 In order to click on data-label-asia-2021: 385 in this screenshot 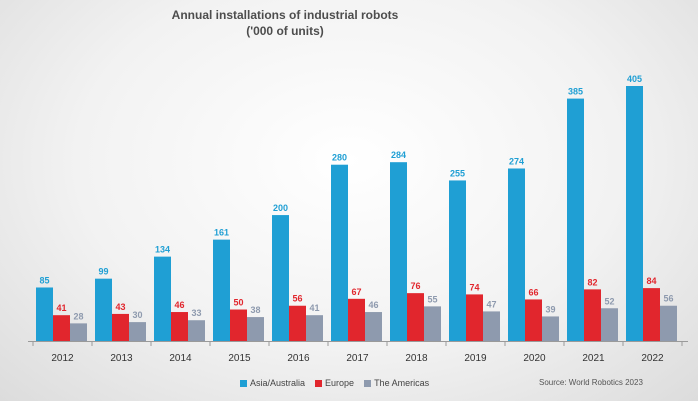, I will do `click(575, 92)`.